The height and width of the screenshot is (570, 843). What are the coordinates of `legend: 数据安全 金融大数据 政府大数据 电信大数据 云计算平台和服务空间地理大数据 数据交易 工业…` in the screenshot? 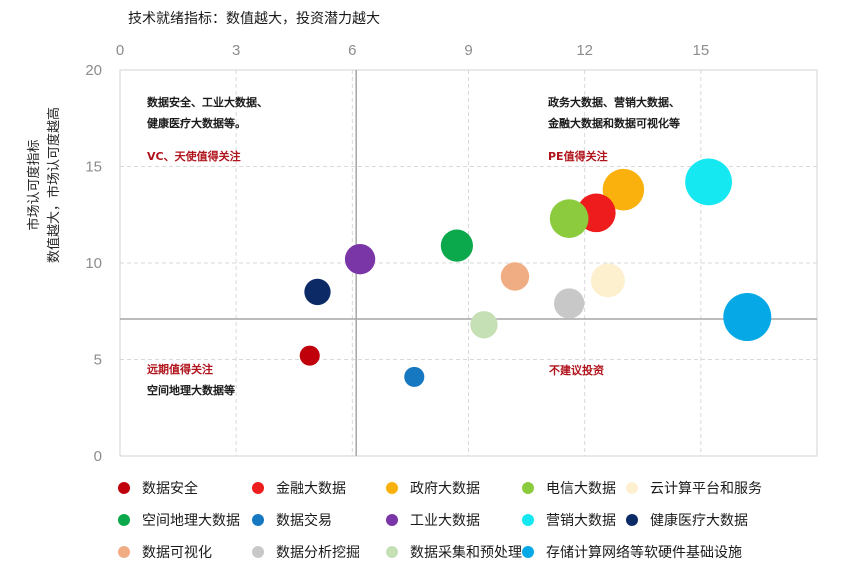 It's located at (478, 520).